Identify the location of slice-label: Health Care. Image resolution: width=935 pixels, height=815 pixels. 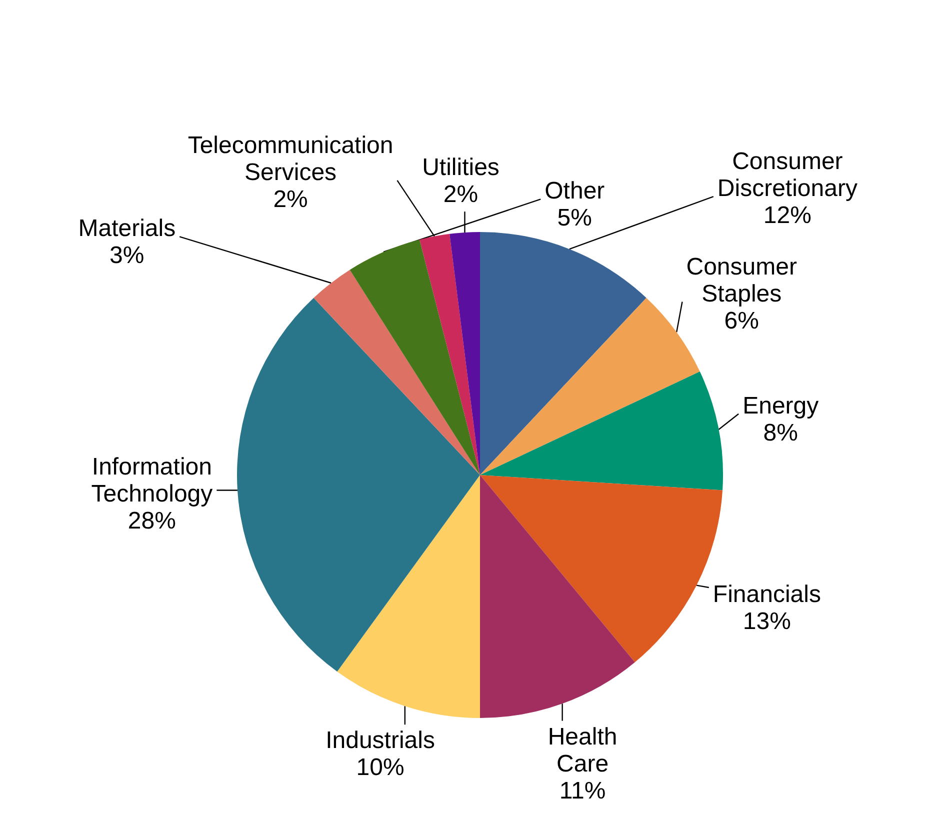
(583, 750).